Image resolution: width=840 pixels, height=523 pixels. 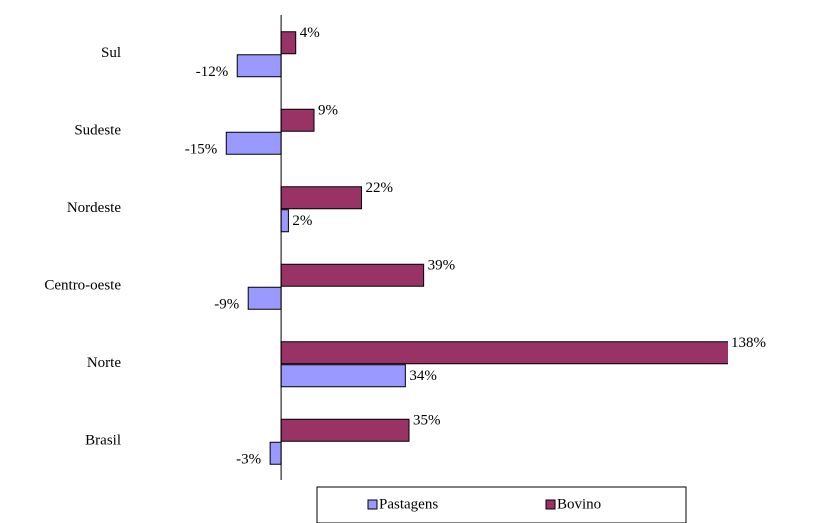 What do you see at coordinates (310, 33) in the screenshot?
I see `data-label: 4%` at bounding box center [310, 33].